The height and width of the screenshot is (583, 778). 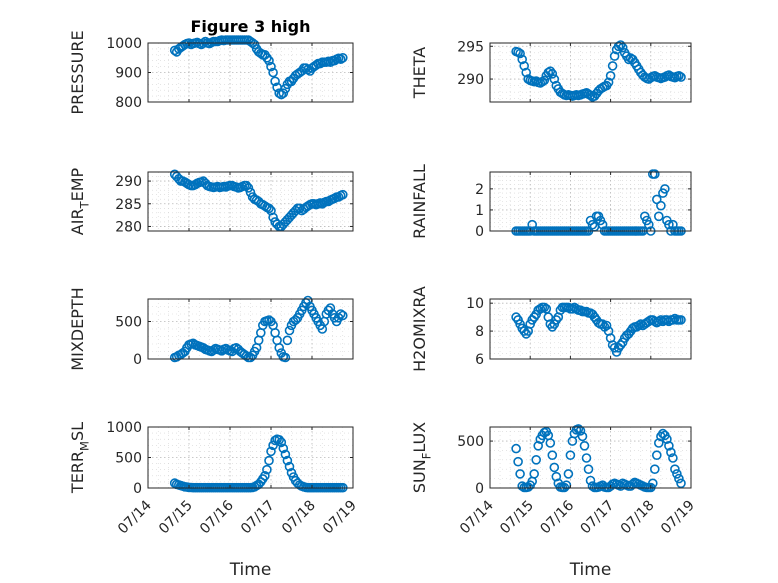 I want to click on x-tick-label: 07/16, so click(x=557, y=517).